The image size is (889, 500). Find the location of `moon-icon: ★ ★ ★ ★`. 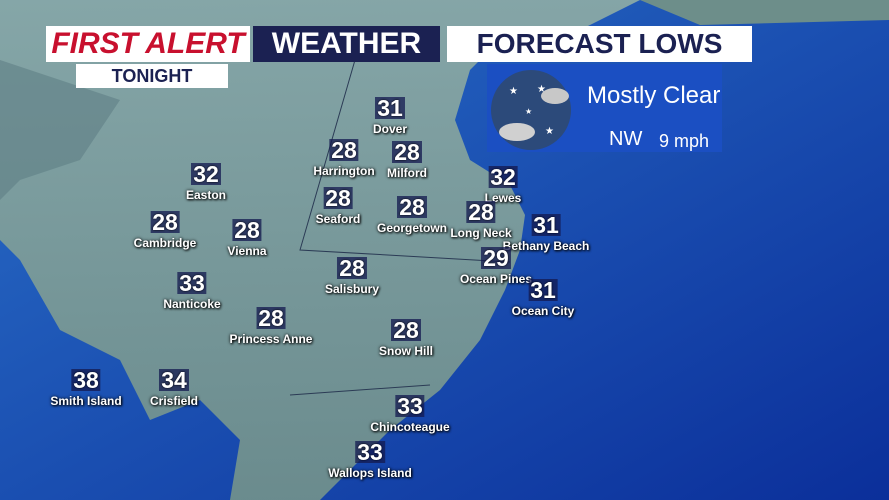

moon-icon: ★ ★ ★ ★ is located at coordinates (531, 110).